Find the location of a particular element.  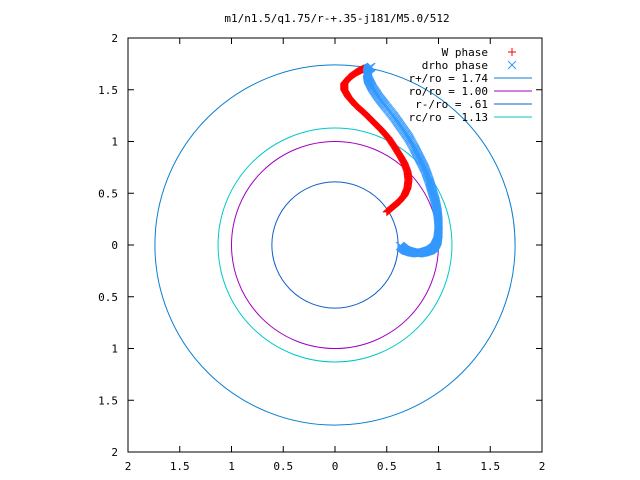

legend-label: r+/ro = 1.74 is located at coordinates (449, 78).